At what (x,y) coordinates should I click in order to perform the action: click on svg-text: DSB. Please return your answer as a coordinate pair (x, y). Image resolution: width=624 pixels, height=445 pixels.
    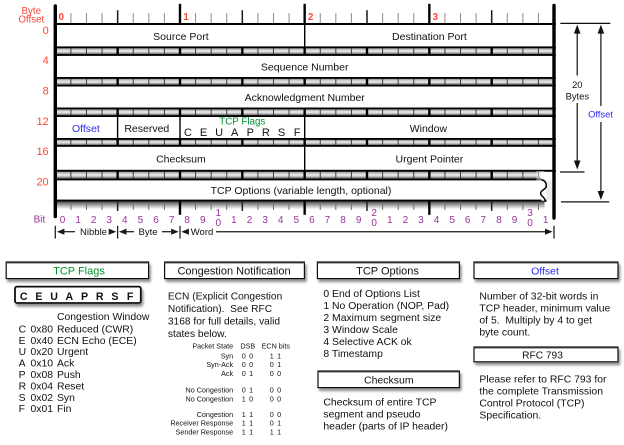
    Looking at the image, I should click on (247, 345).